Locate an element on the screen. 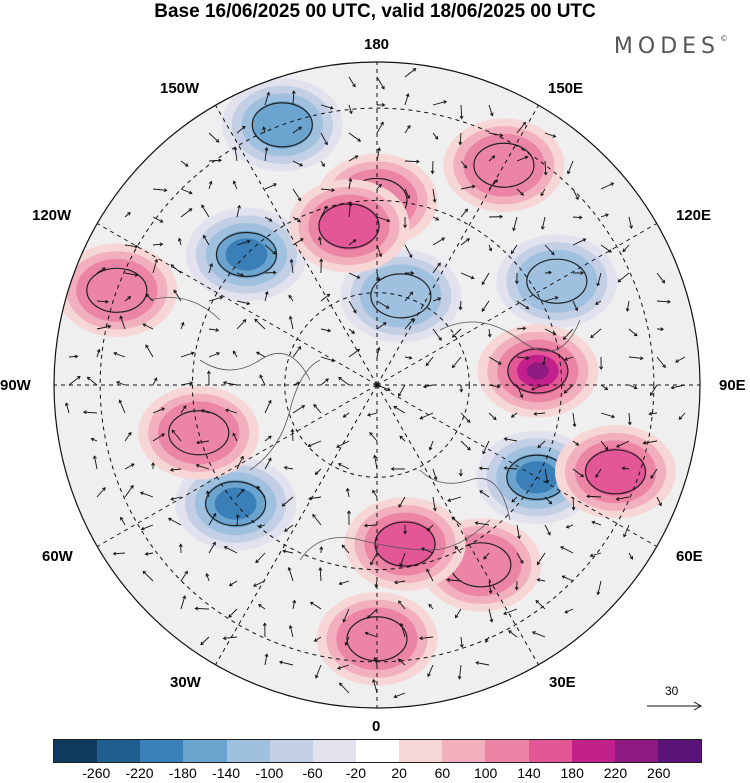 This screenshot has width=750, height=783. colorbar-tick-label: 100 is located at coordinates (485, 773).